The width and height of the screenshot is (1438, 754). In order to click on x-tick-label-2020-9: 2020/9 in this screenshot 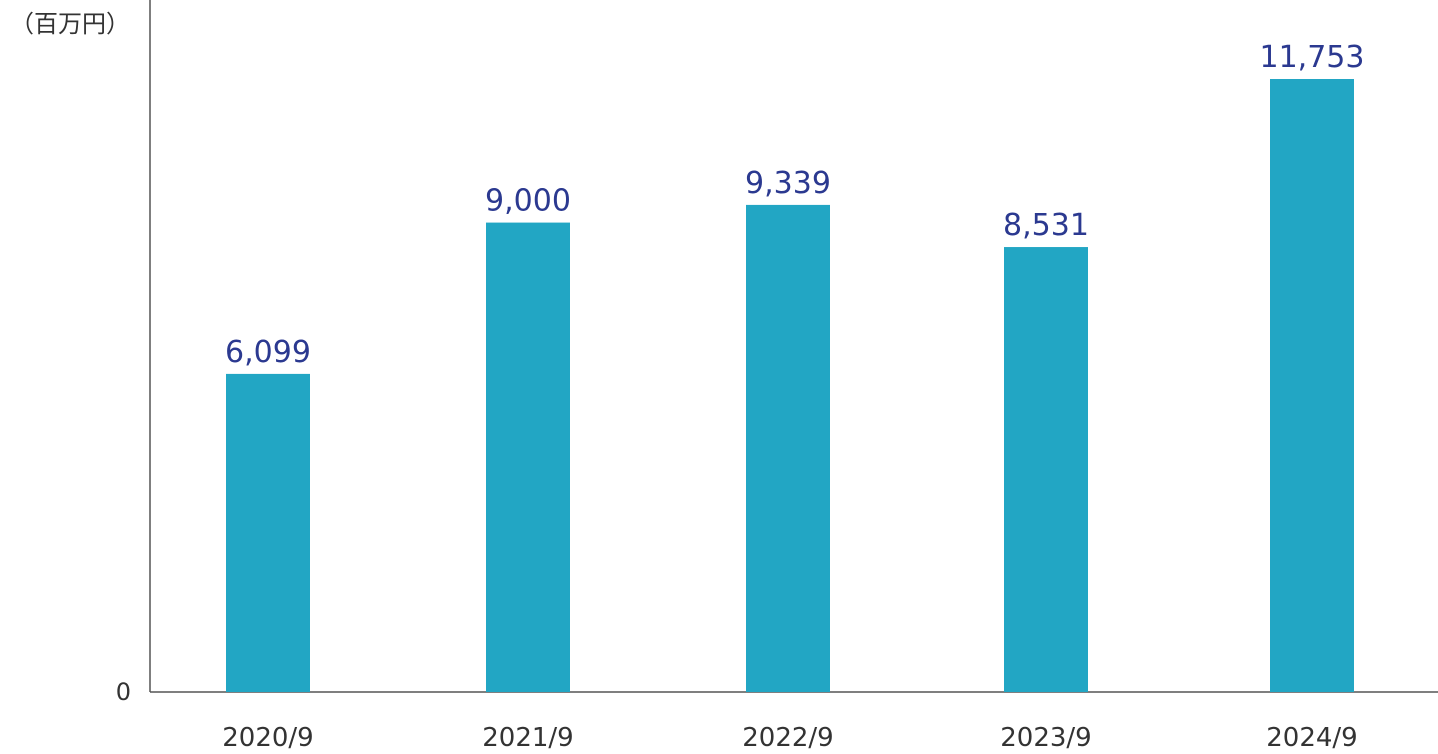, I will do `click(267, 738)`.